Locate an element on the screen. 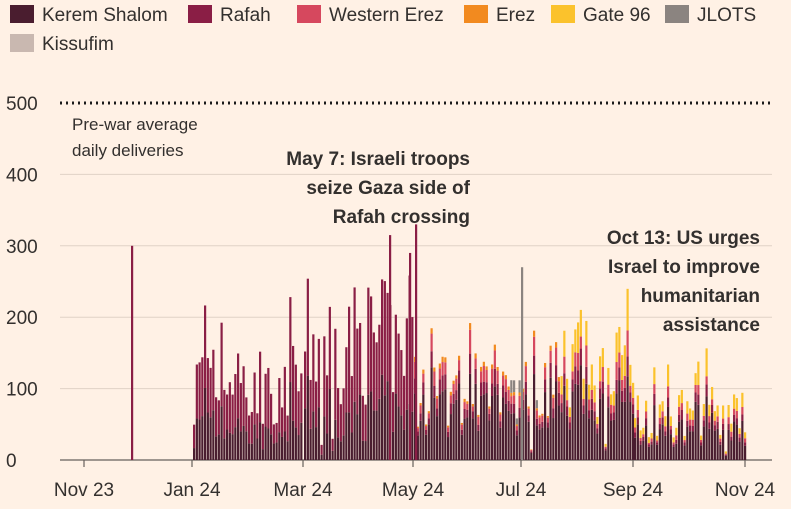 The height and width of the screenshot is (509, 791). annotation-line: May 7: Israeli troops is located at coordinates (378, 159).